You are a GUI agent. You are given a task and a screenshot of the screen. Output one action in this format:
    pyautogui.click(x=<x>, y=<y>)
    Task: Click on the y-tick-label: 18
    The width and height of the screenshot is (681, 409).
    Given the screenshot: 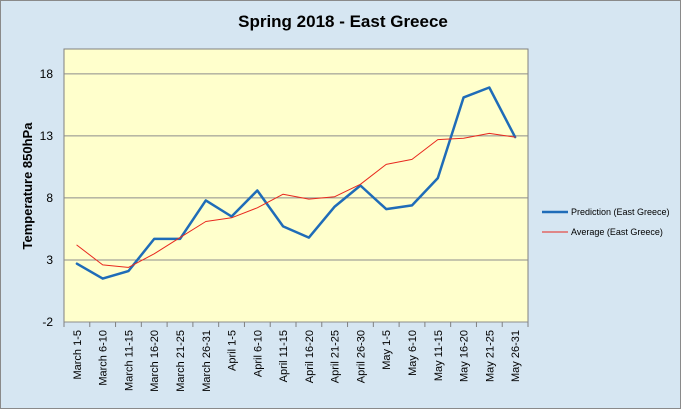 What is the action you would take?
    pyautogui.click(x=47, y=74)
    